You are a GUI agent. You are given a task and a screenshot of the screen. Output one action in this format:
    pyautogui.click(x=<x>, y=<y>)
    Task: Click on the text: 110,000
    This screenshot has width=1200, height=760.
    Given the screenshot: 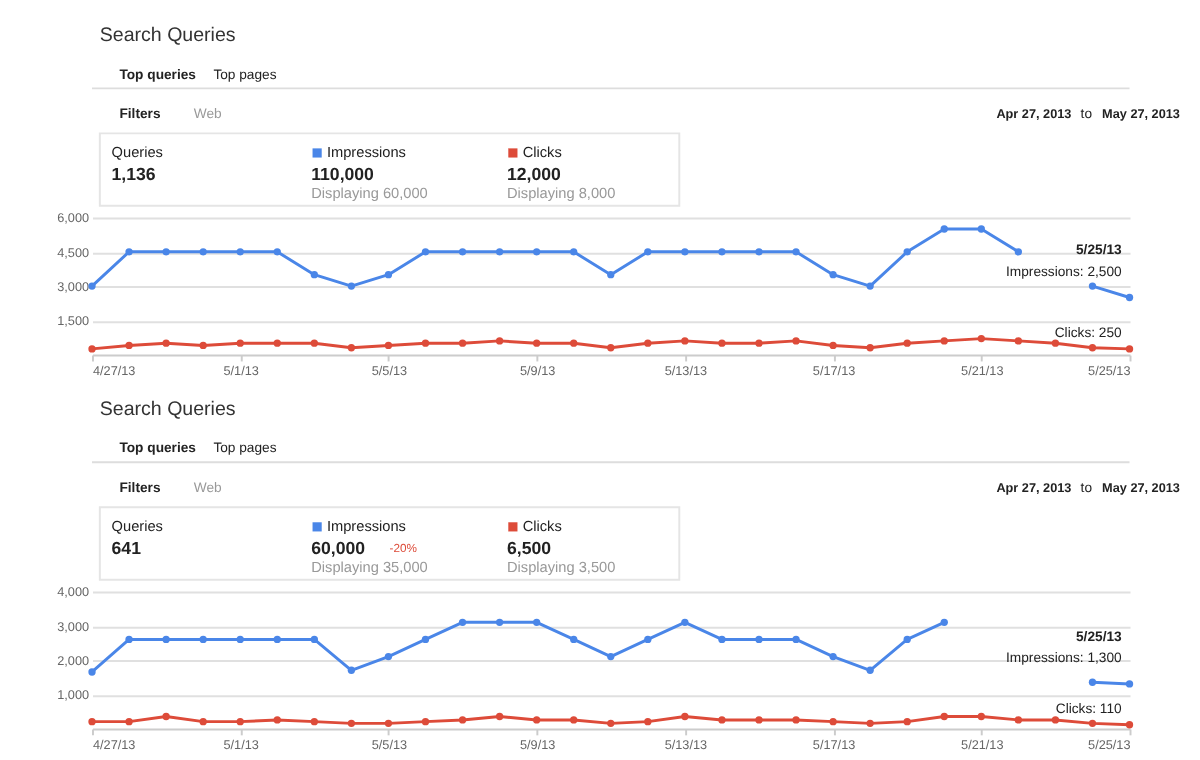 What is the action you would take?
    pyautogui.click(x=343, y=174)
    